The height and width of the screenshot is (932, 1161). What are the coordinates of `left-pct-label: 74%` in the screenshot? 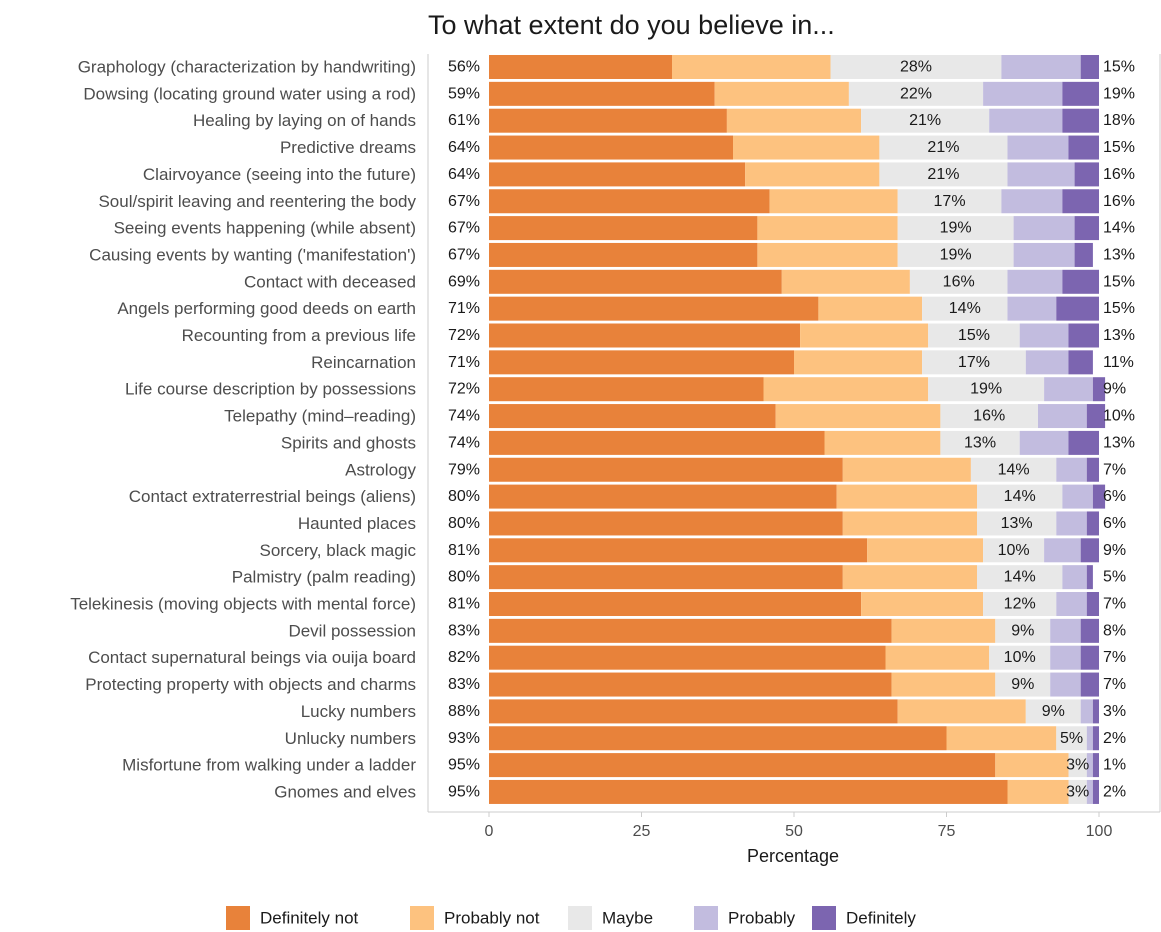 It's located at (464, 416).